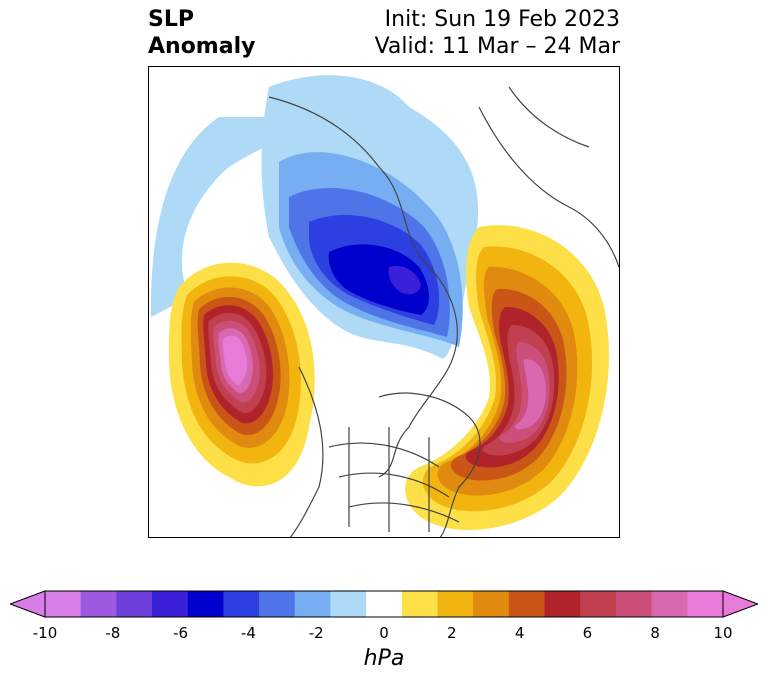 This screenshot has height=684, width=768. What do you see at coordinates (587, 633) in the screenshot?
I see `tick-label: 6` at bounding box center [587, 633].